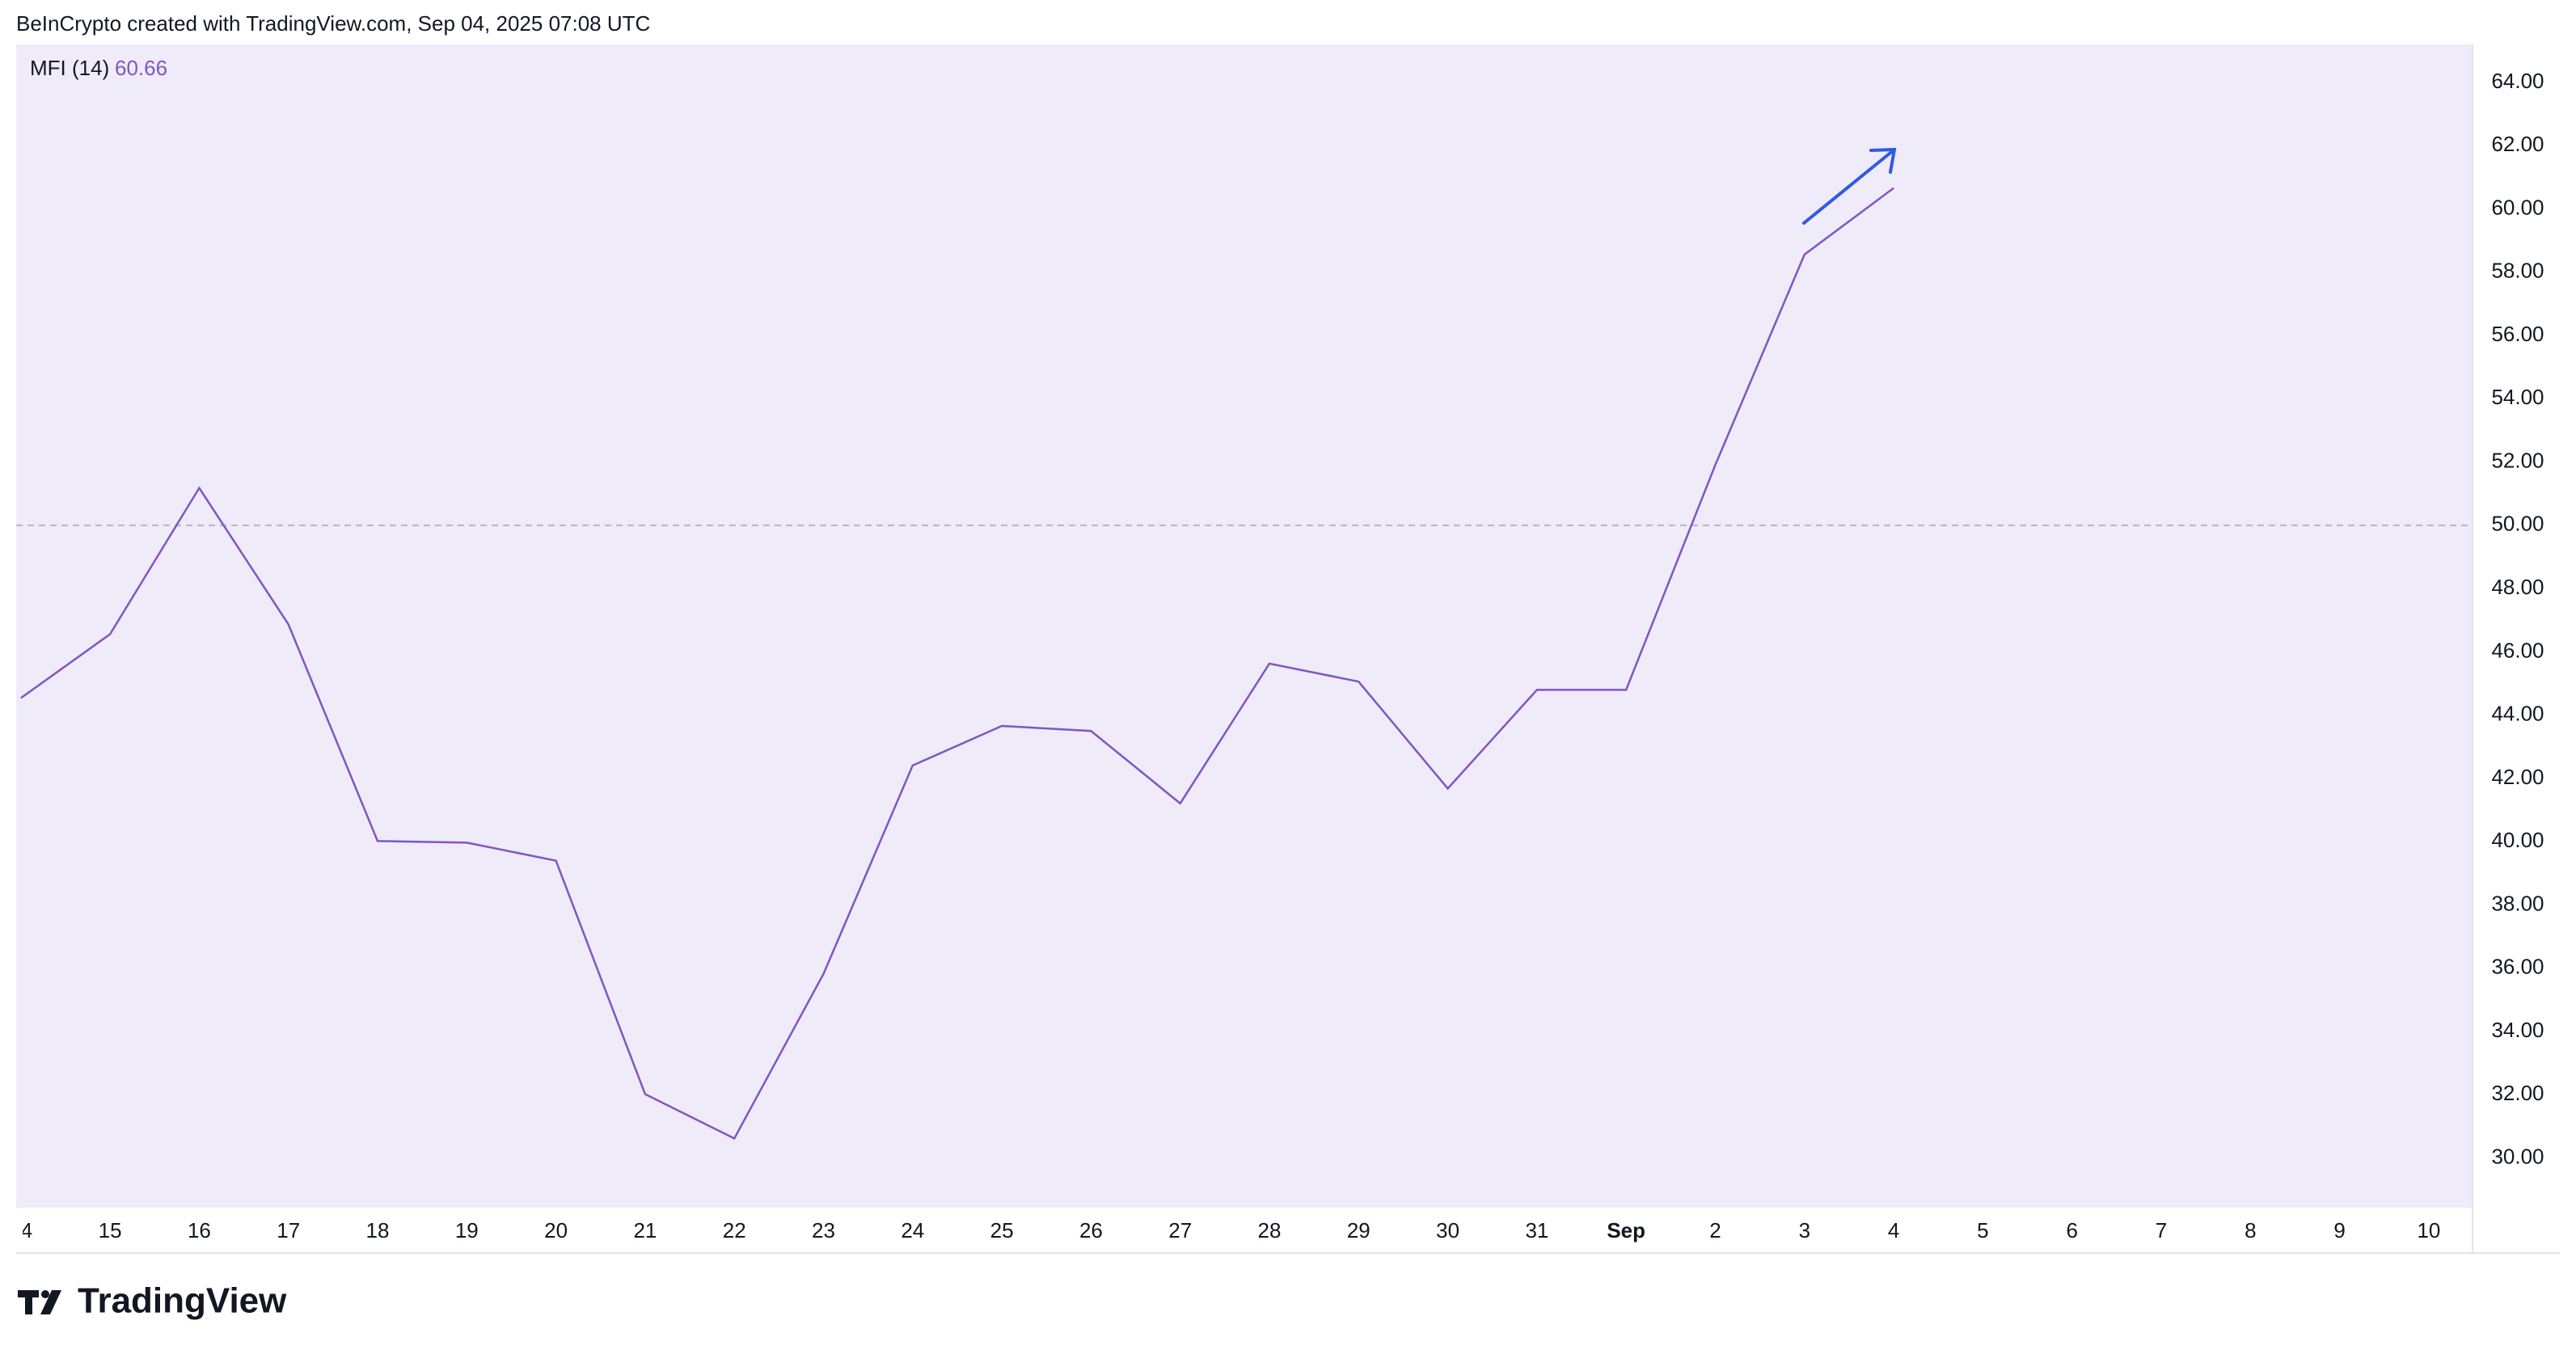  Describe the element at coordinates (645, 1230) in the screenshot. I see `x-tick-label: 21` at that location.